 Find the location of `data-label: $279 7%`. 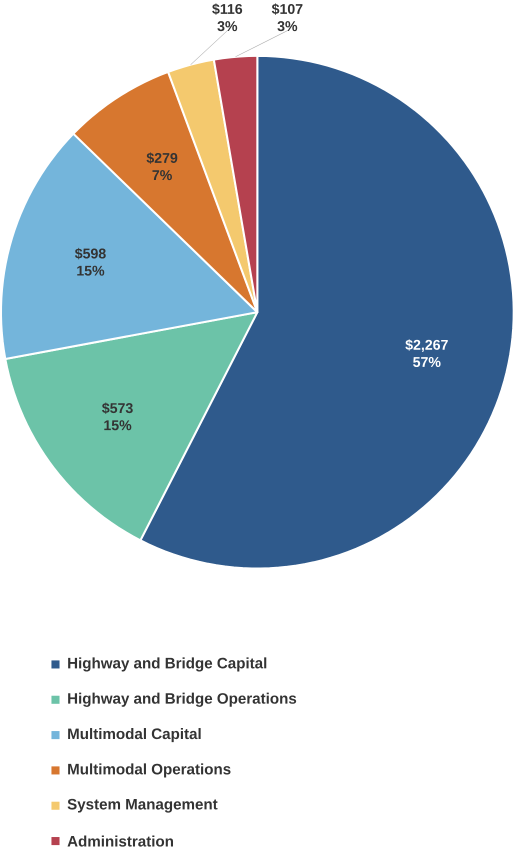

data-label: $279 7% is located at coordinates (162, 166).